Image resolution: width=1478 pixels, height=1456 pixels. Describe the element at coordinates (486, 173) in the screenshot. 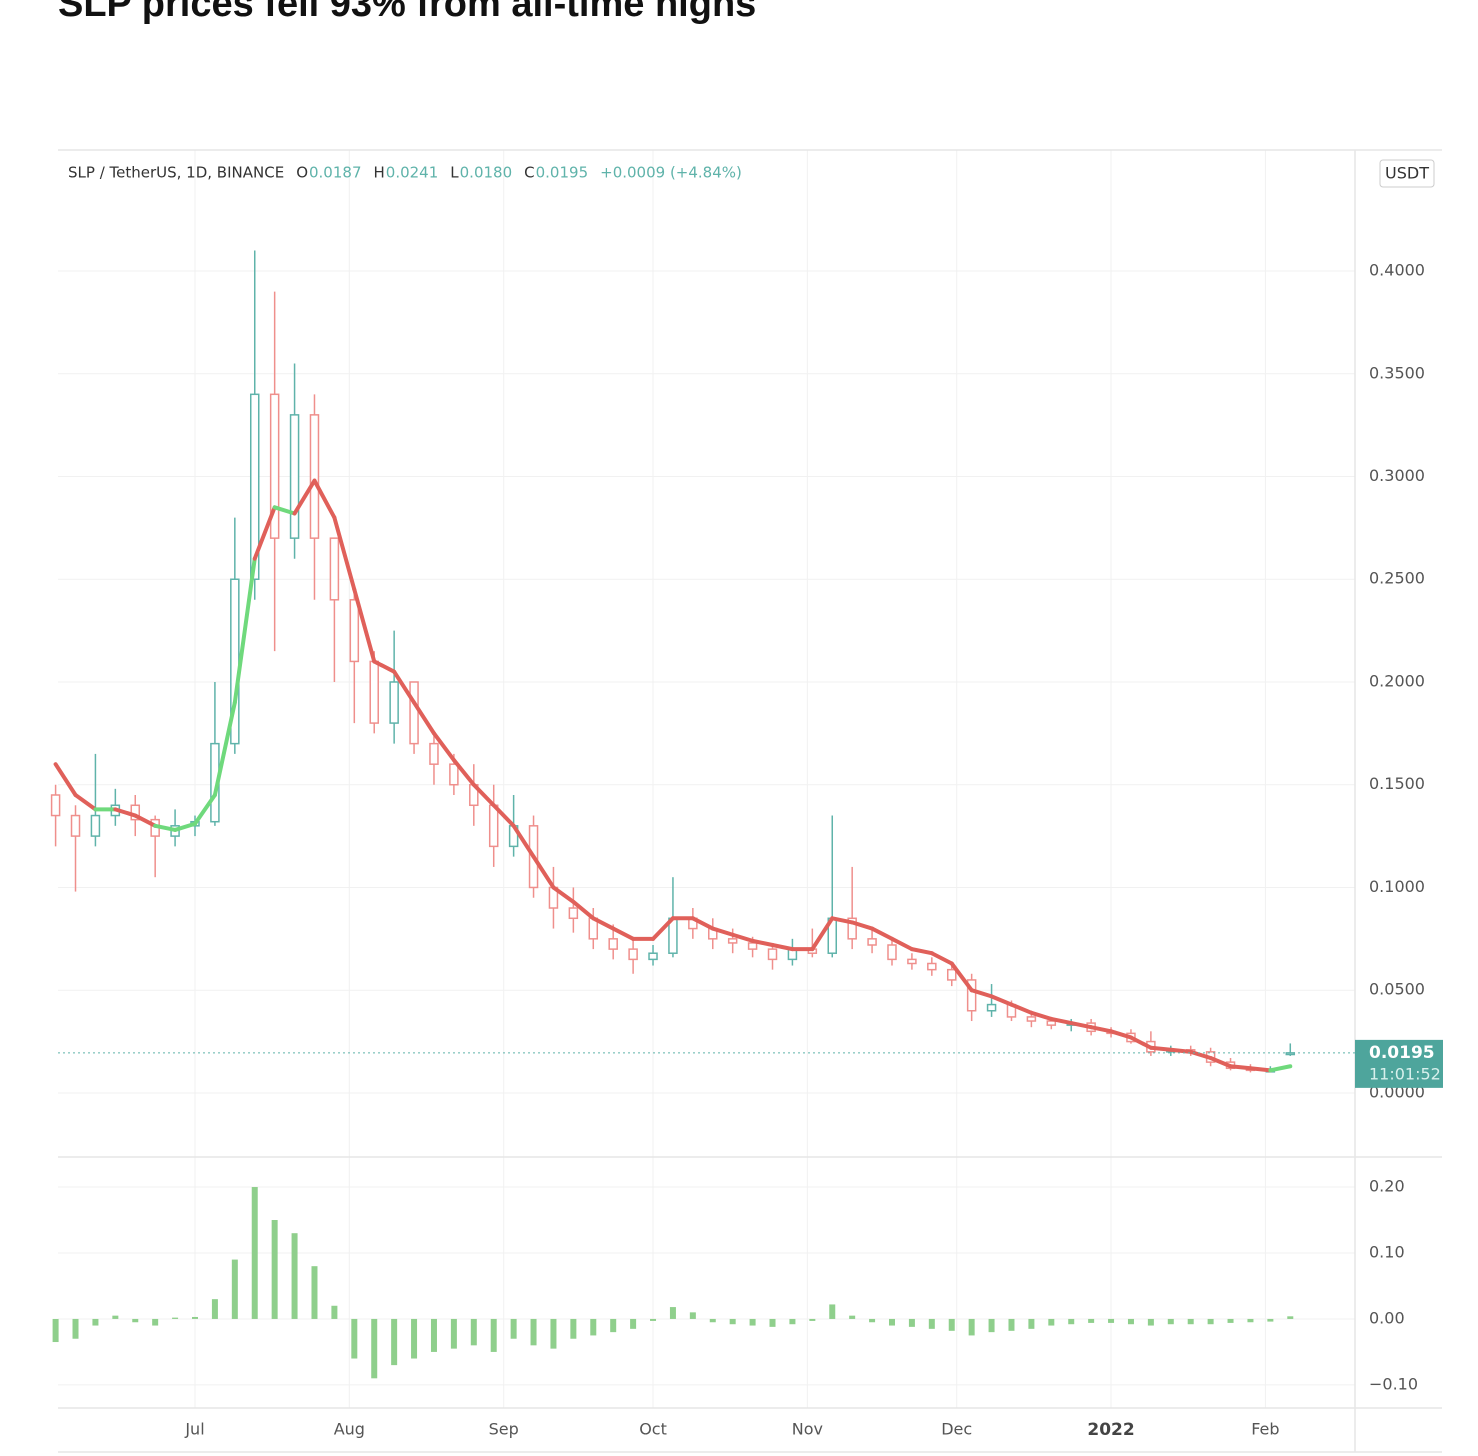

I see `legend-value: 0.0180` at that location.